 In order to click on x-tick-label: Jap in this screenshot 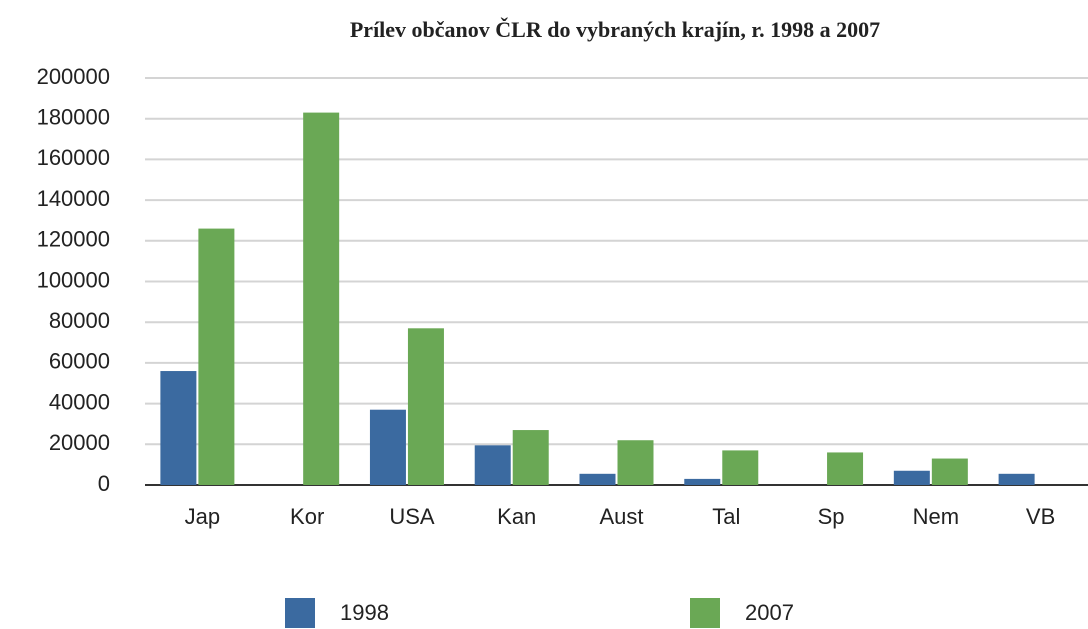, I will do `click(202, 516)`.